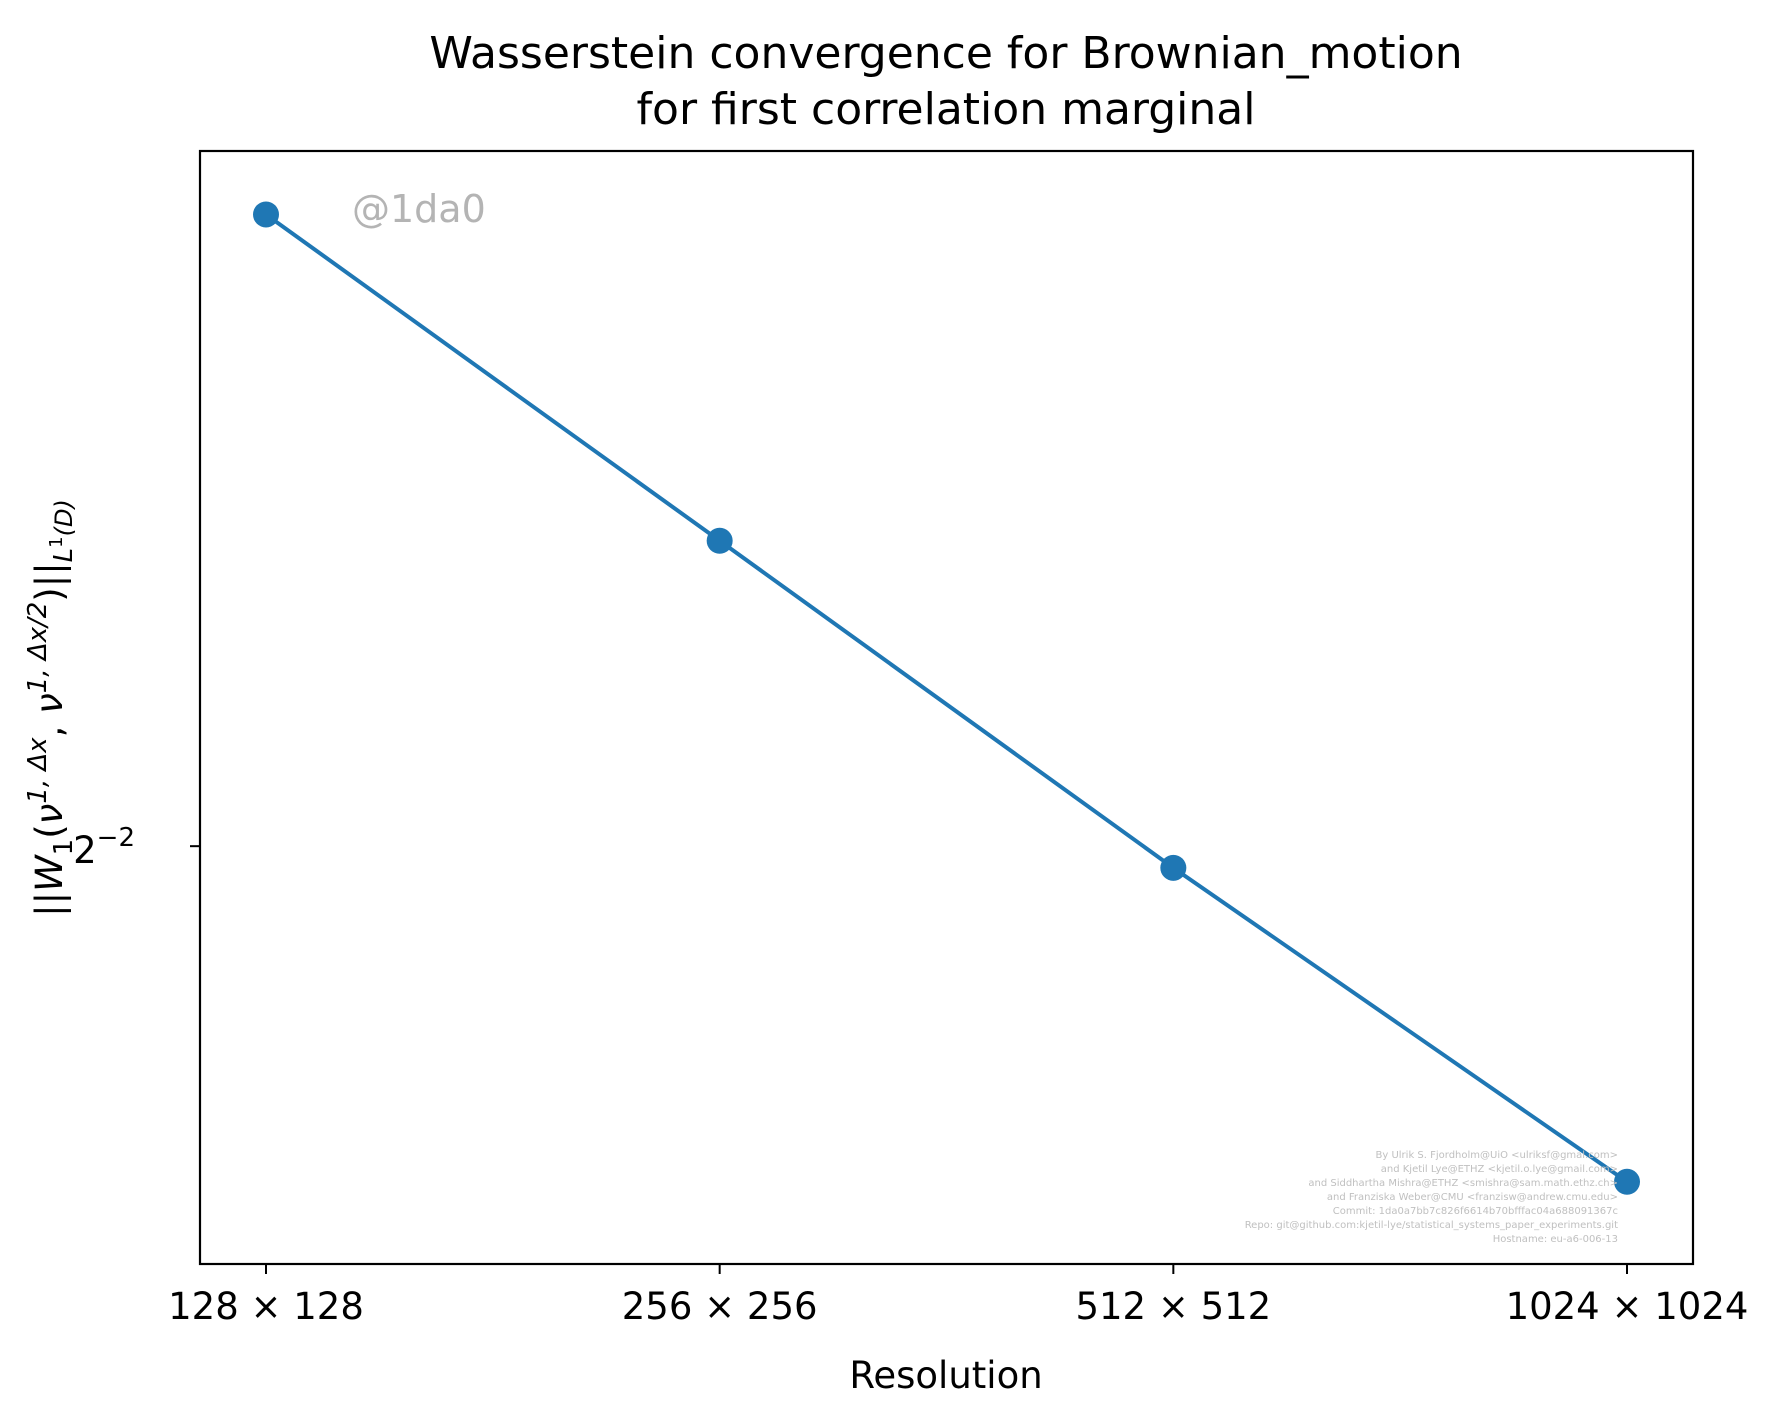 The width and height of the screenshot is (1779, 1419). I want to click on watermark-text: @1da0, so click(419, 209).